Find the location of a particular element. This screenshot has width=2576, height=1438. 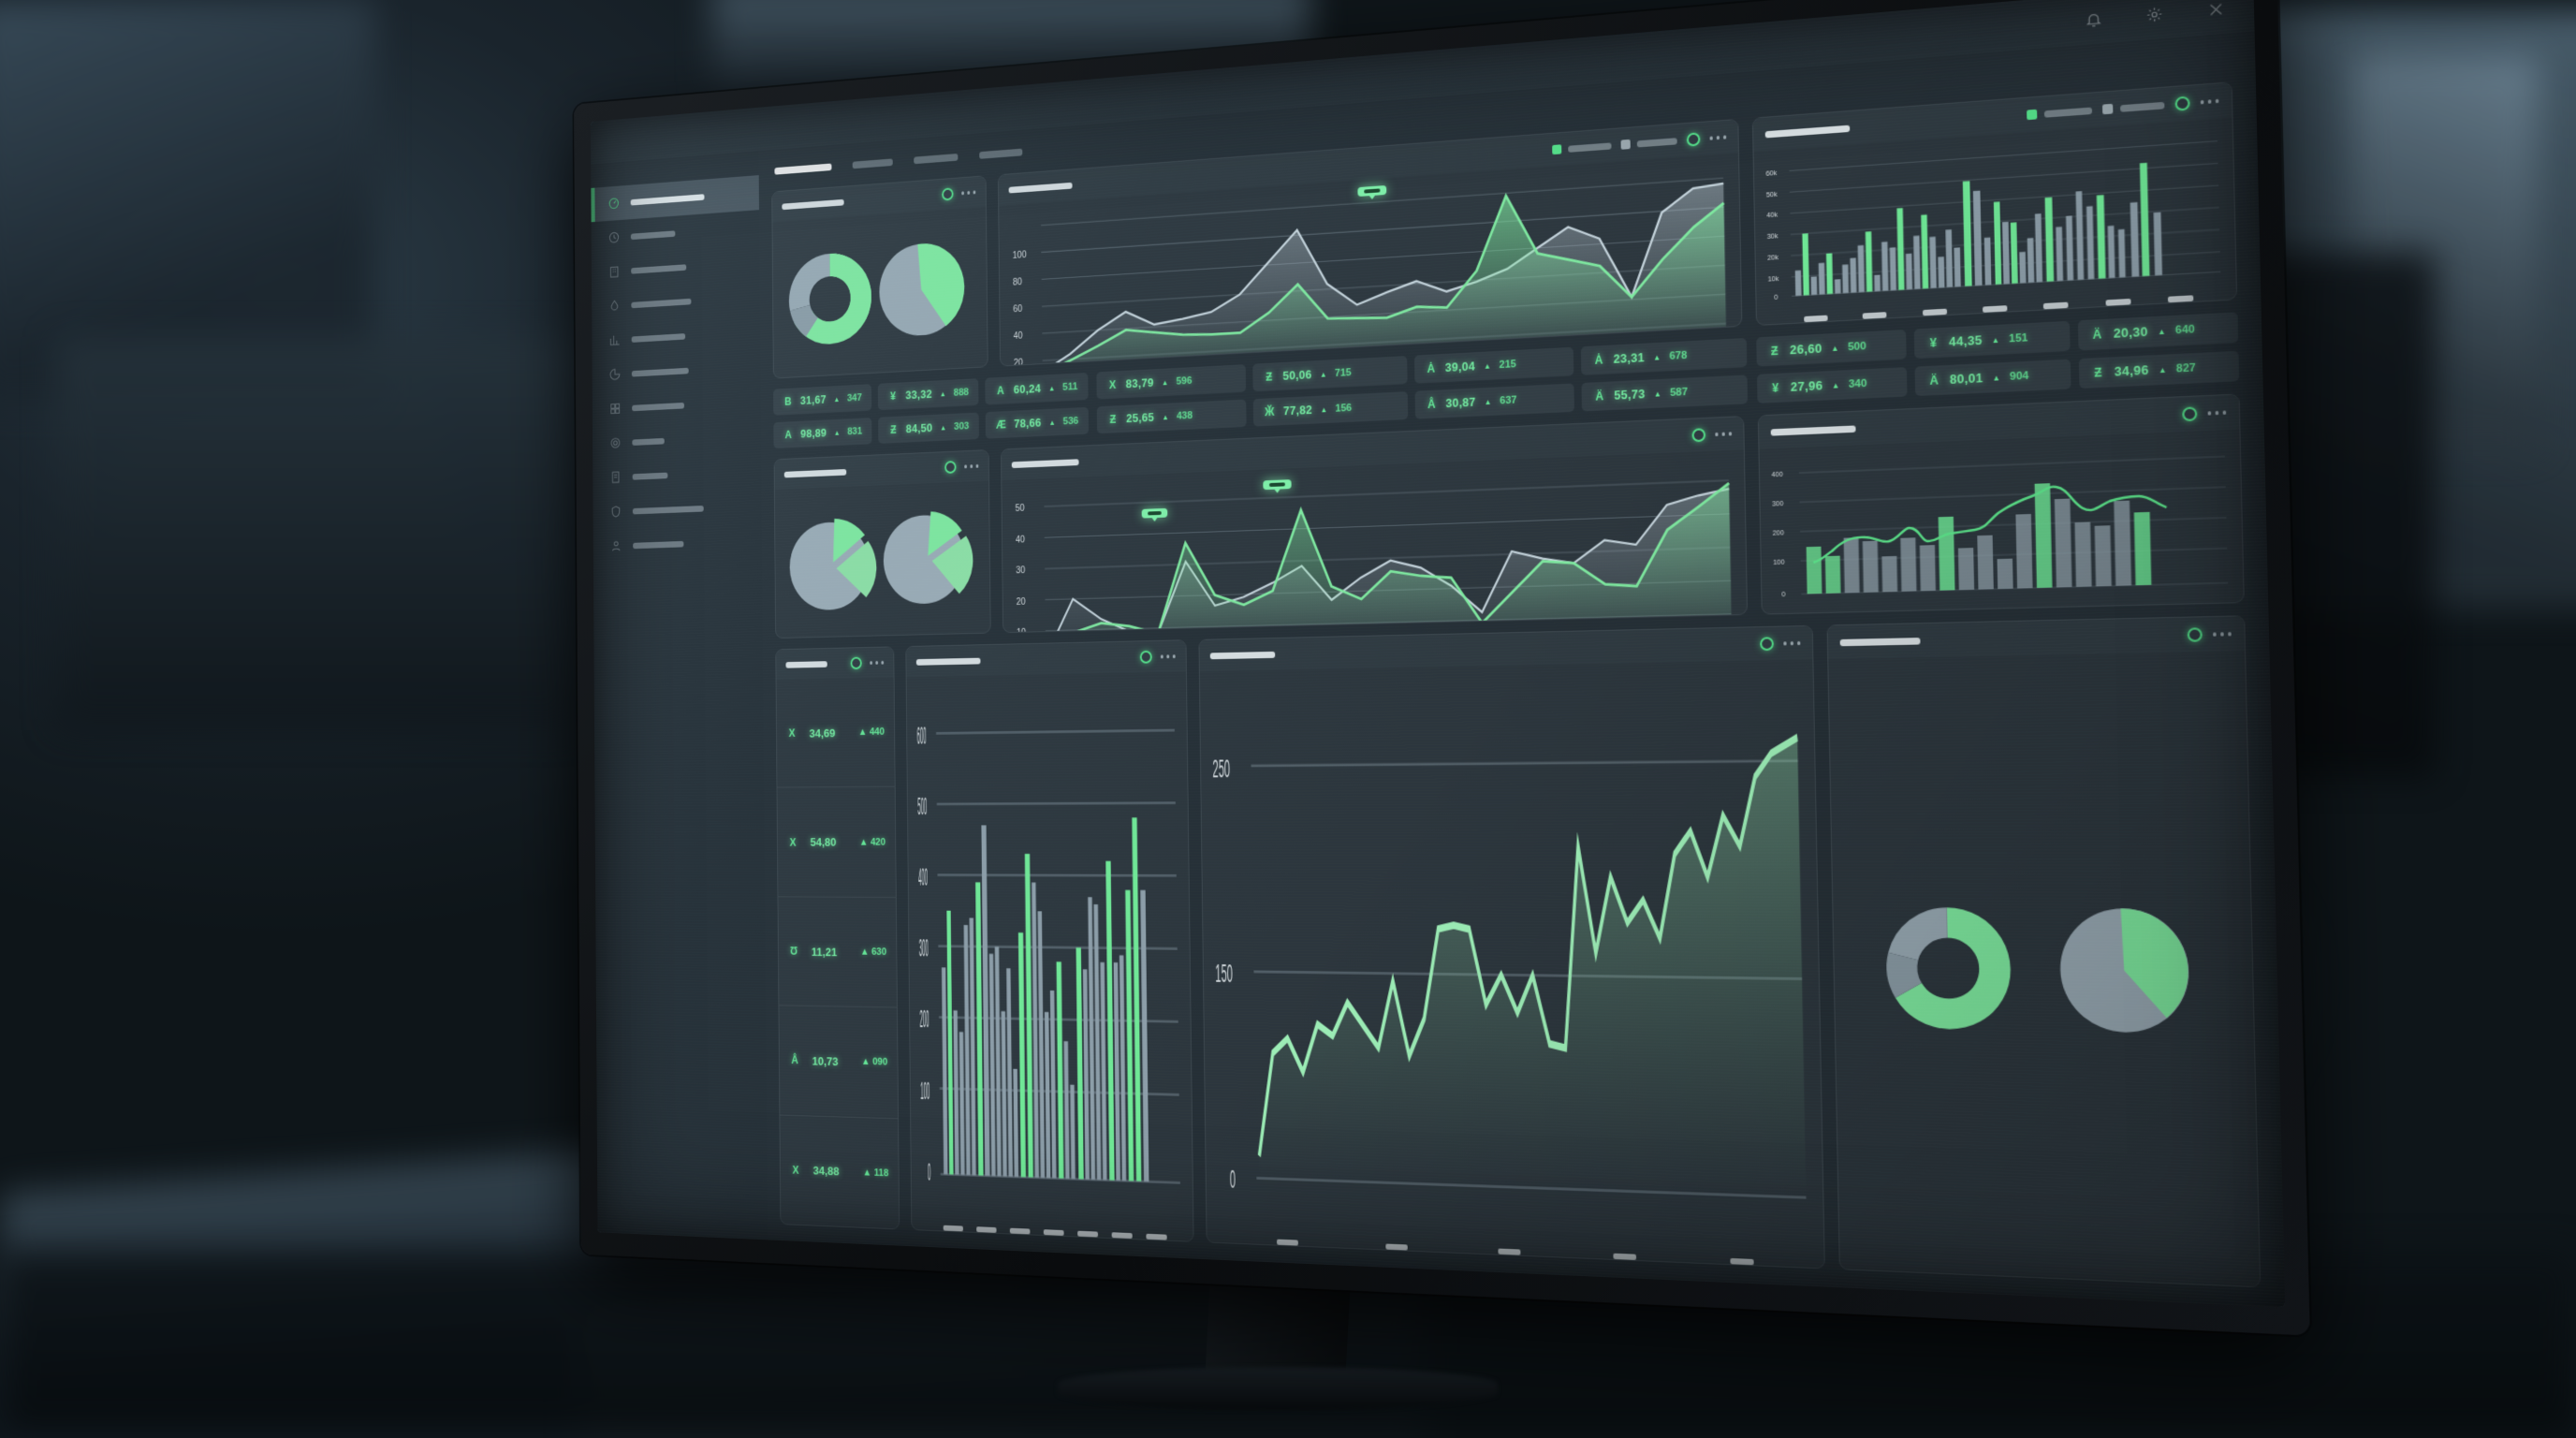

kpi-chip: Ƶ 84,50 ▲ 303 is located at coordinates (929, 428).